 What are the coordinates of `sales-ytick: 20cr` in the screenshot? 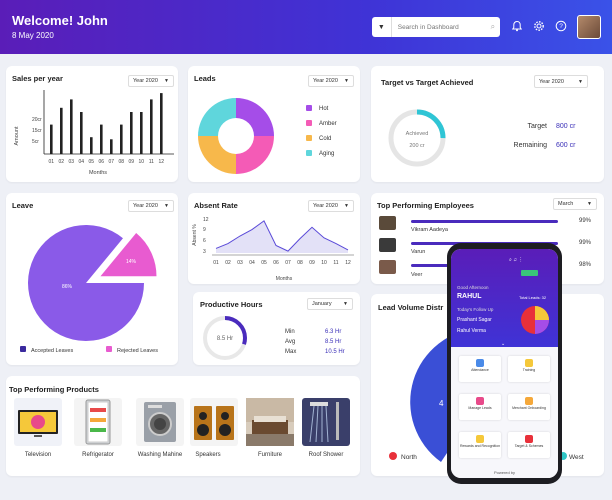 It's located at (37, 120).